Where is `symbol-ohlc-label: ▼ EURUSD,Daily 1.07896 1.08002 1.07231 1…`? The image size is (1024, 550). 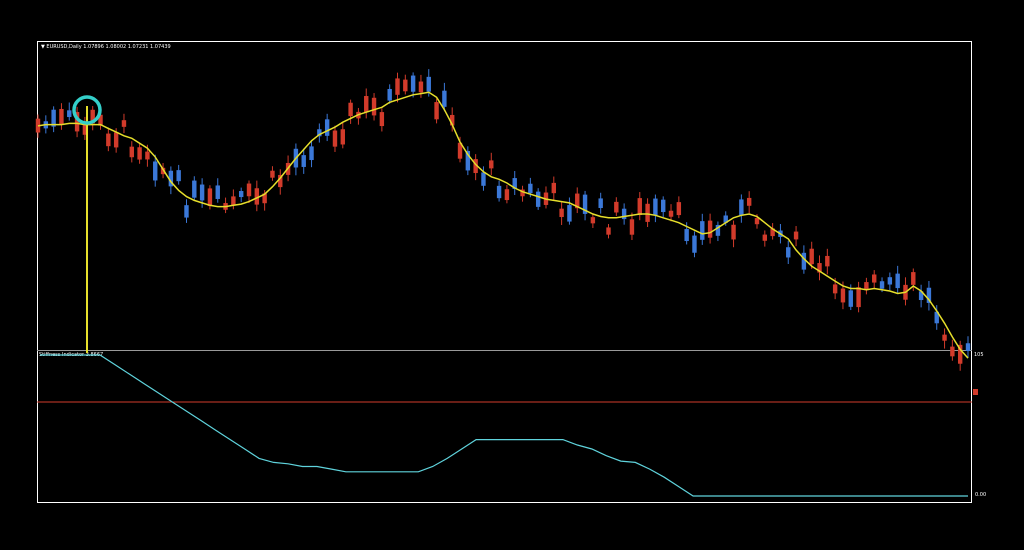
symbol-ohlc-label: ▼ EURUSD,Daily 1.07896 1.08002 1.07231 1… is located at coordinates (106, 47).